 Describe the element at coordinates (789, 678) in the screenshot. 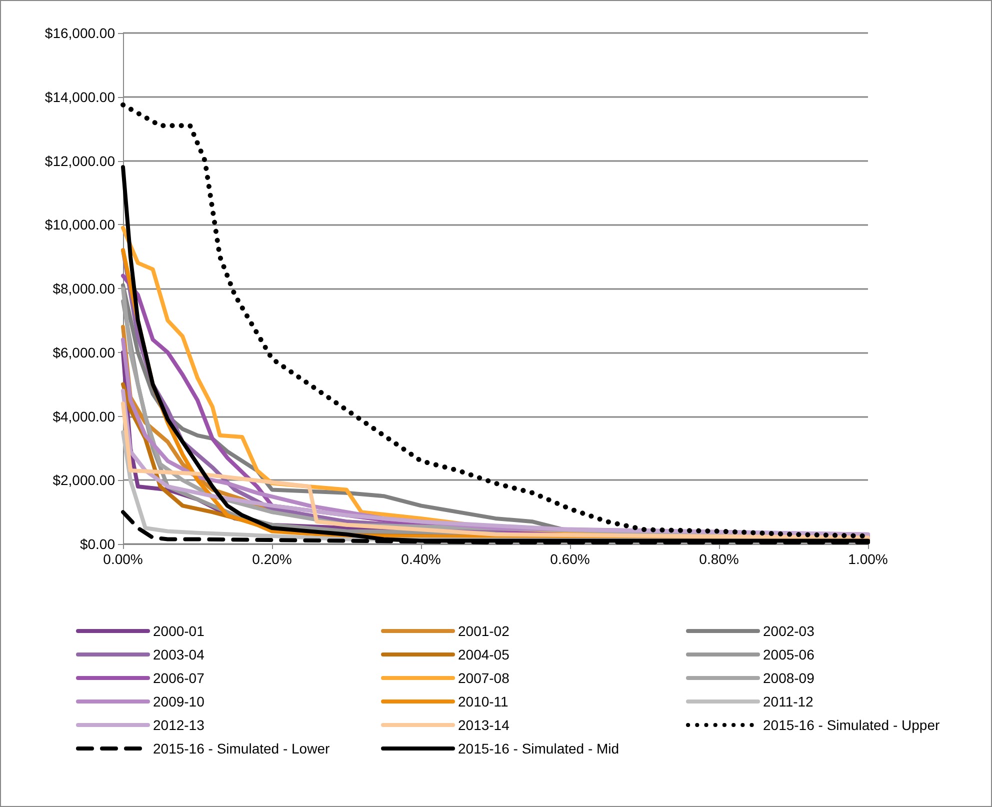

I see `legend-label: 2008-09` at that location.